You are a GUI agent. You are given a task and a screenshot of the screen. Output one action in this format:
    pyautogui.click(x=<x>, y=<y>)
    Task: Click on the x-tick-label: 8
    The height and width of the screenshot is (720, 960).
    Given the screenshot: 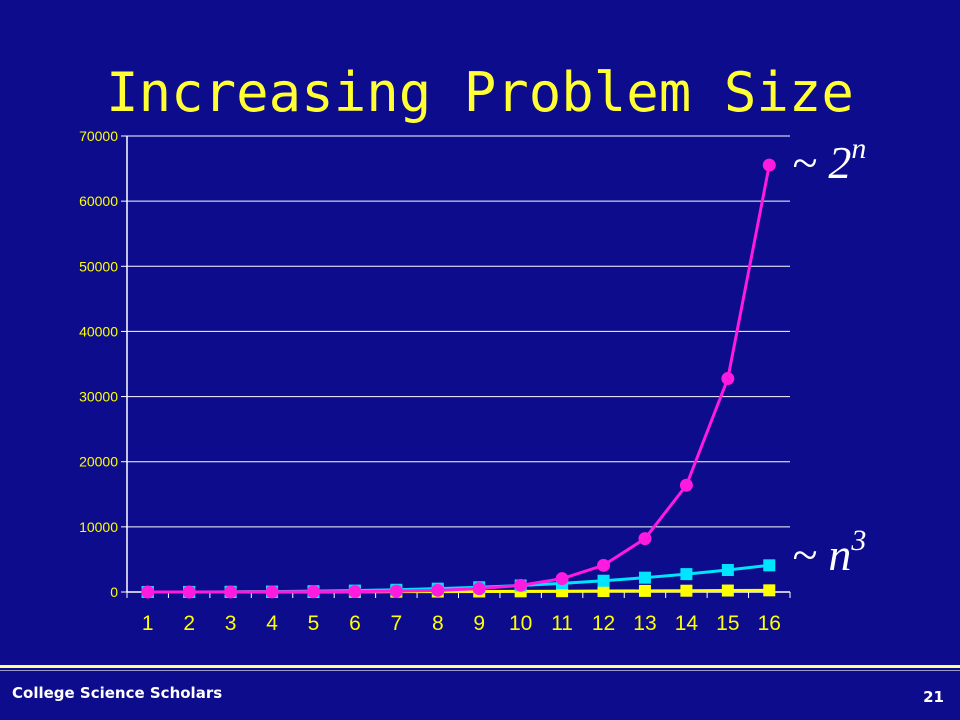 What is the action you would take?
    pyautogui.click(x=438, y=623)
    